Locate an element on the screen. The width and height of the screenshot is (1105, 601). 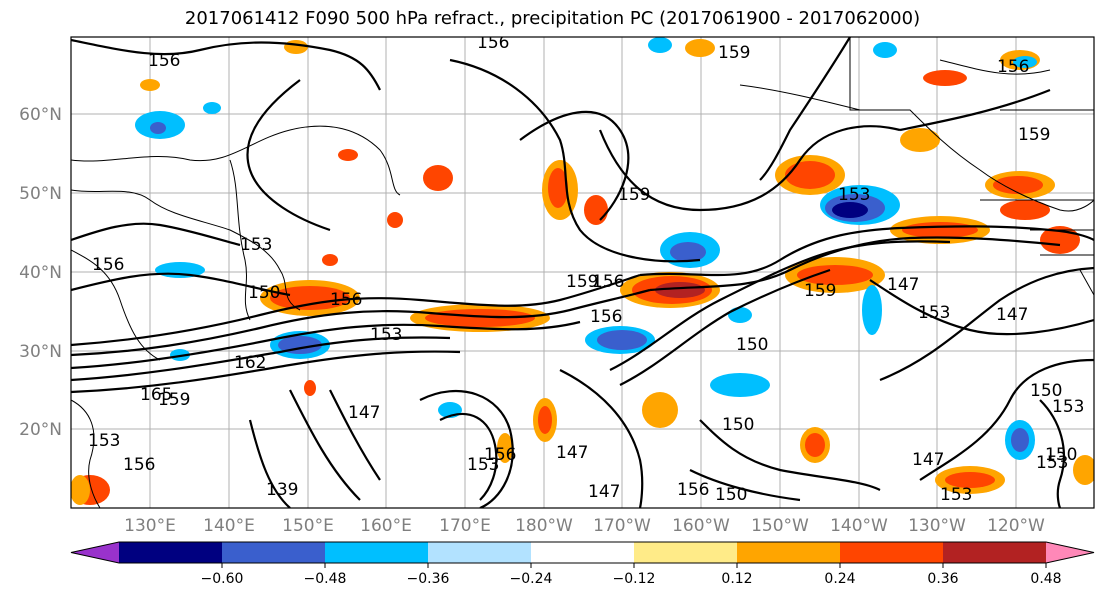
colorbar-extend-low is located at coordinates (95, 552).